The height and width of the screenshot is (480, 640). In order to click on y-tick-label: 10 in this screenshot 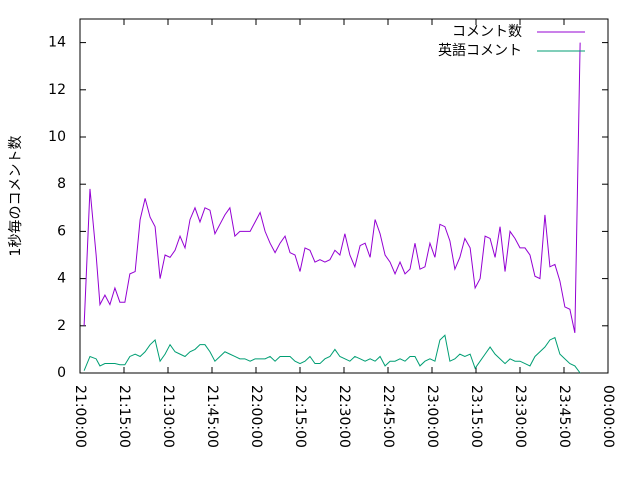, I will do `click(57, 137)`.